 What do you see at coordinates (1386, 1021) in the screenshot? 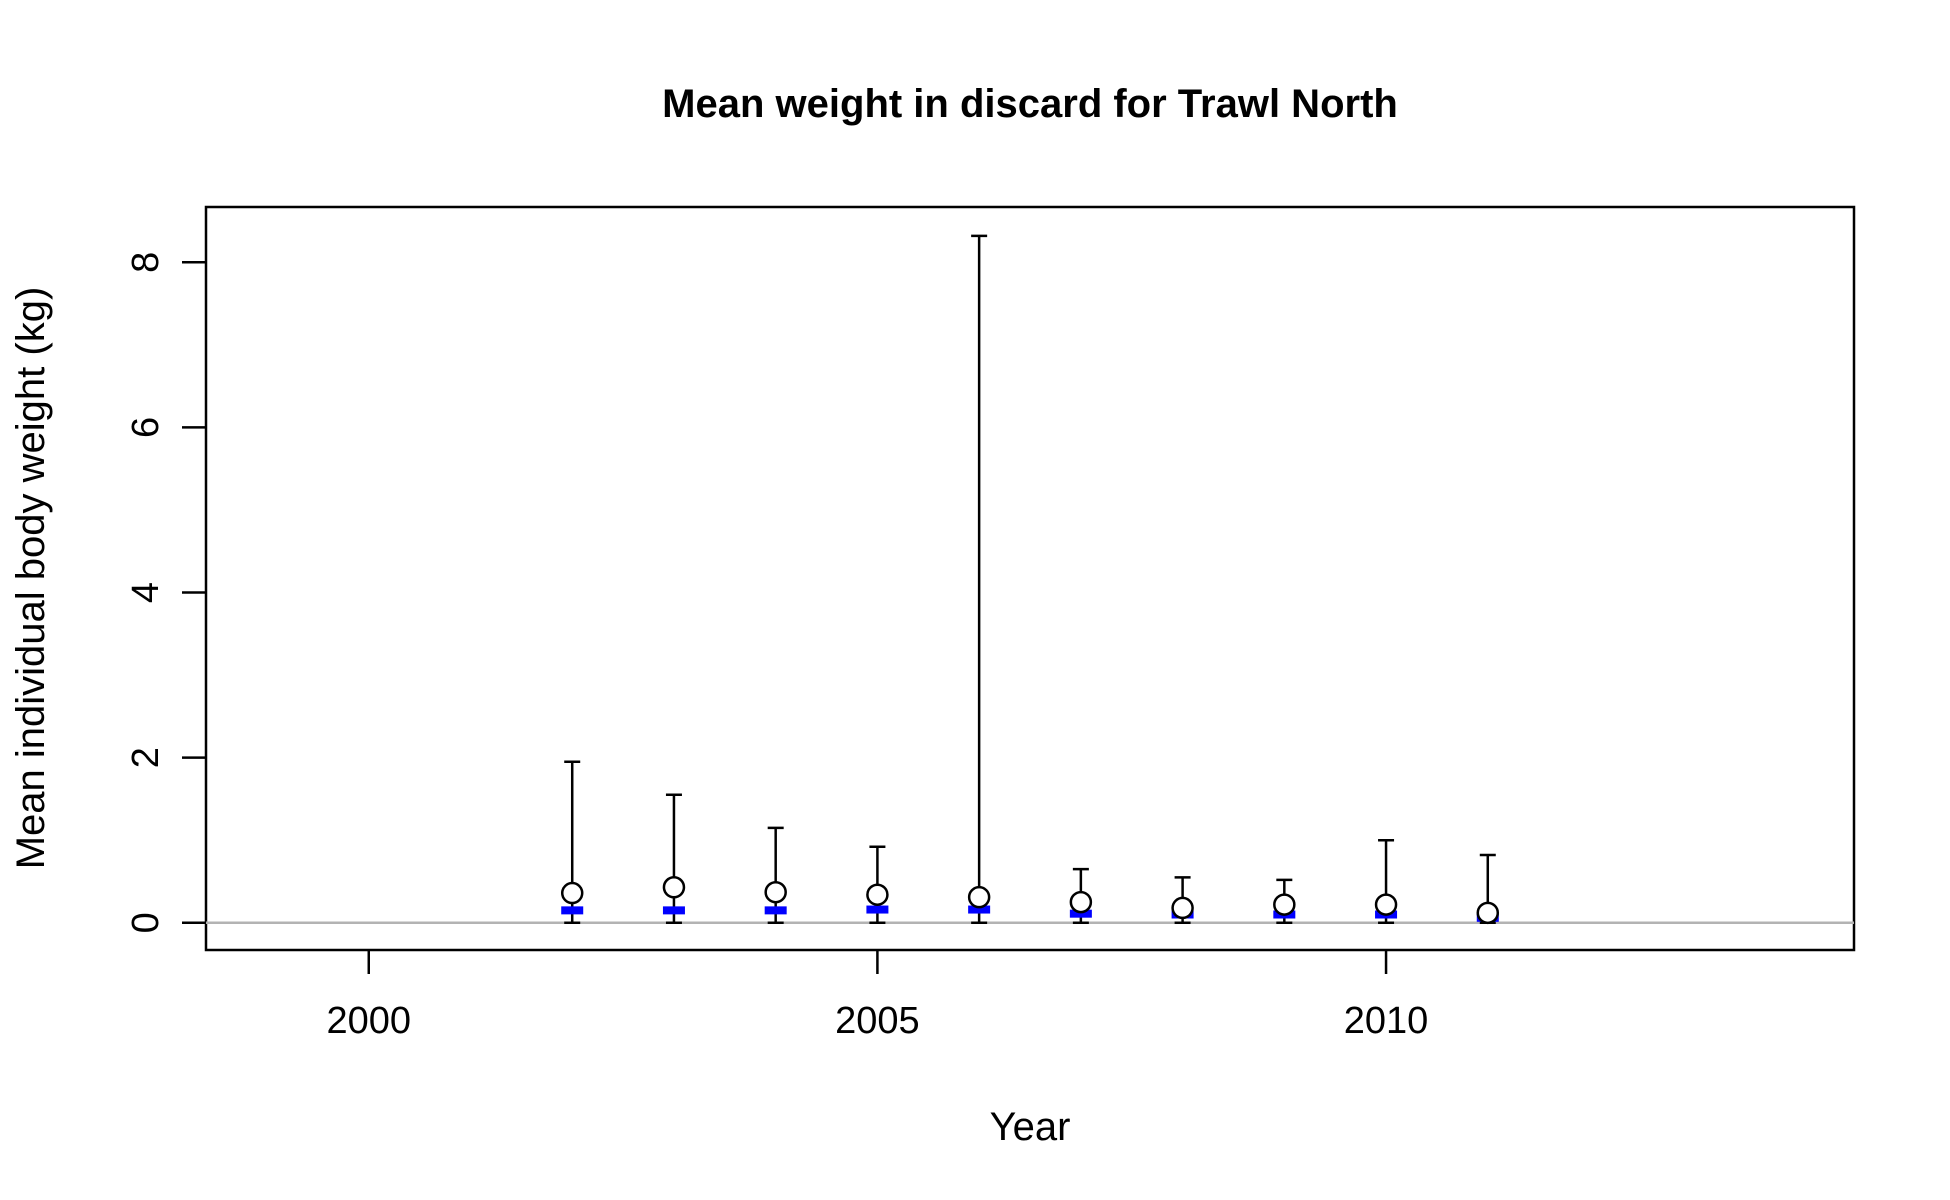
I see `x-tick-label-2010: 2010` at bounding box center [1386, 1021].